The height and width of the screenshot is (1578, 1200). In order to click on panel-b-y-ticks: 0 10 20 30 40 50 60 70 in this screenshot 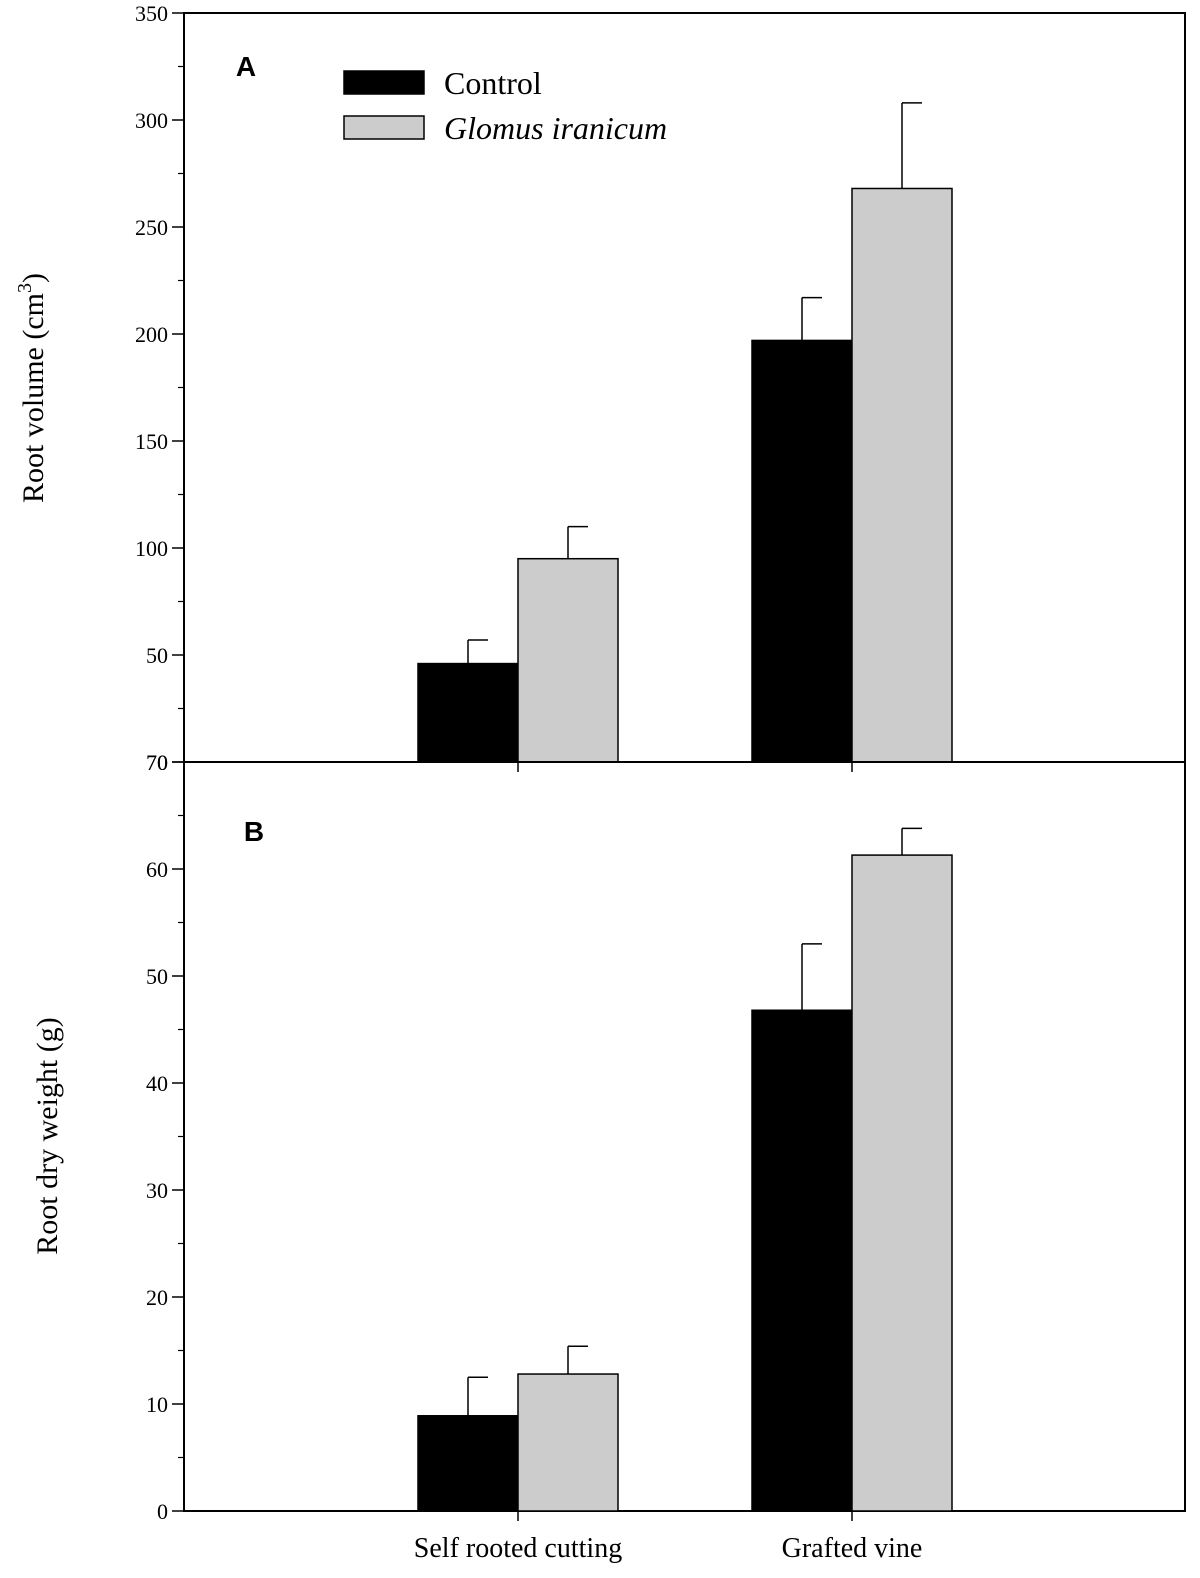, I will do `click(165, 1137)`.